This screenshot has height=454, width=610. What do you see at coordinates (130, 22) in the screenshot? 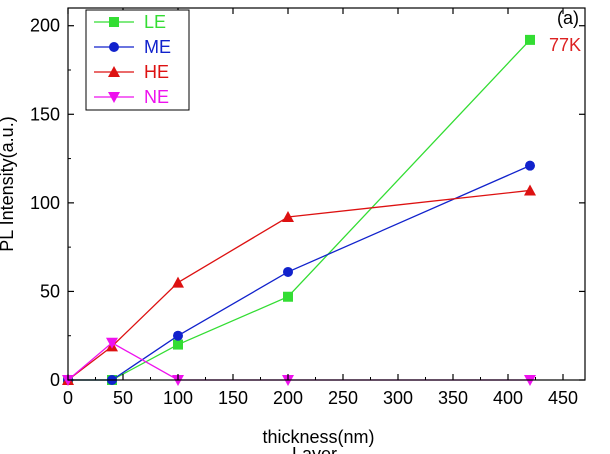
I see `legend-item-le: LE` at bounding box center [130, 22].